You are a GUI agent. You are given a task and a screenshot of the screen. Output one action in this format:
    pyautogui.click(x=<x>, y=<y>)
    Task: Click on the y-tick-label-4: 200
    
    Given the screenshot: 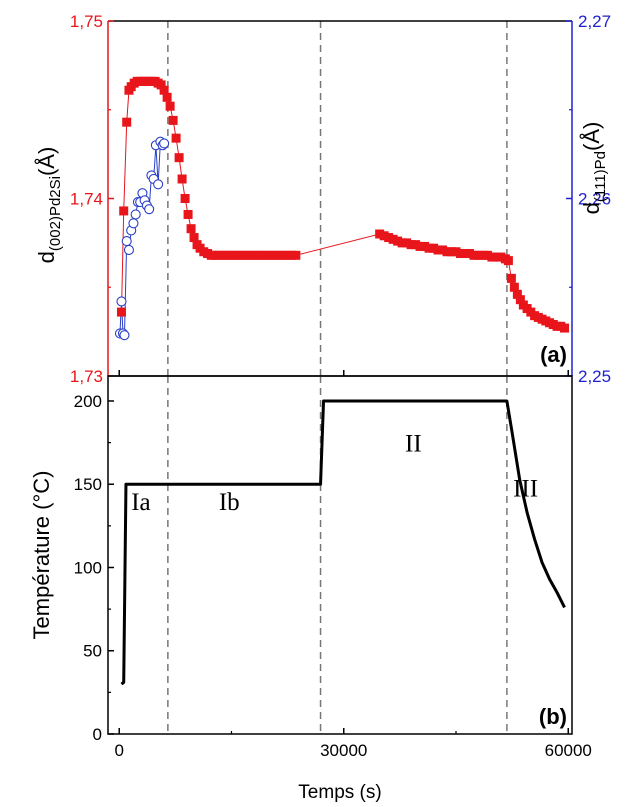 What is the action you would take?
    pyautogui.click(x=88, y=401)
    